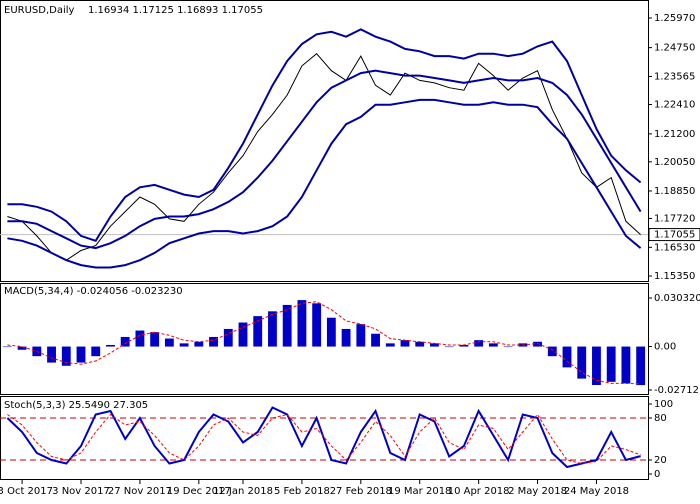  What do you see at coordinates (674, 76) in the screenshot?
I see `y-tick-label: 1.23565` at bounding box center [674, 76].